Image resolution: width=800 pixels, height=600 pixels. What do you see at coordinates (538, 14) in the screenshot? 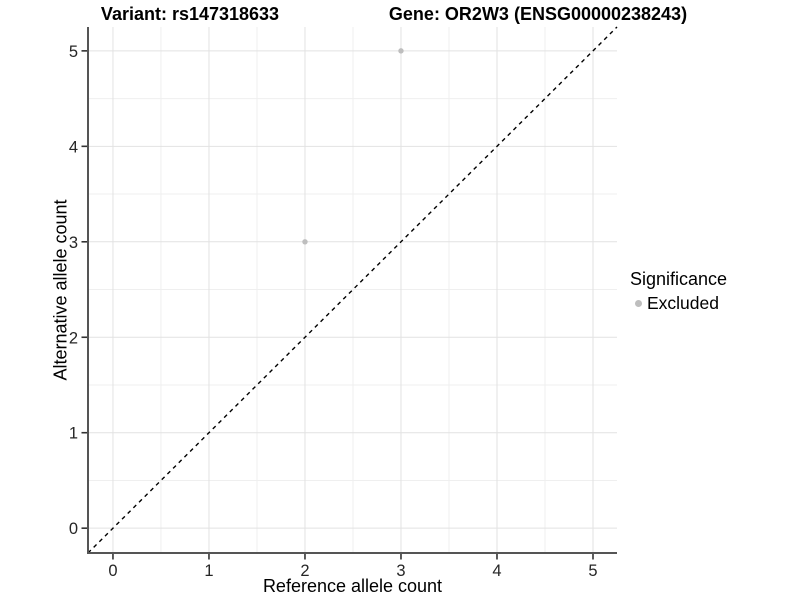
I see `plot-title-gene: Gene: OR2W3 (ENSG00000238243)` at bounding box center [538, 14].